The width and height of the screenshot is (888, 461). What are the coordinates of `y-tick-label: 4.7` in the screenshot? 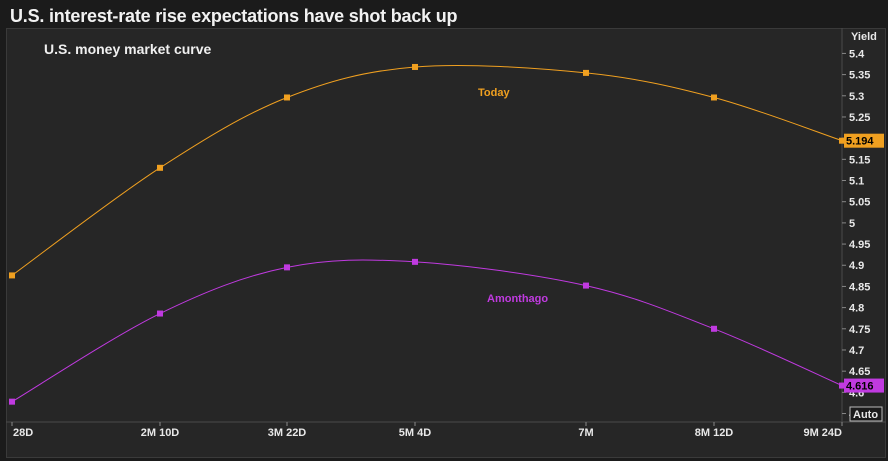 It's located at (856, 351).